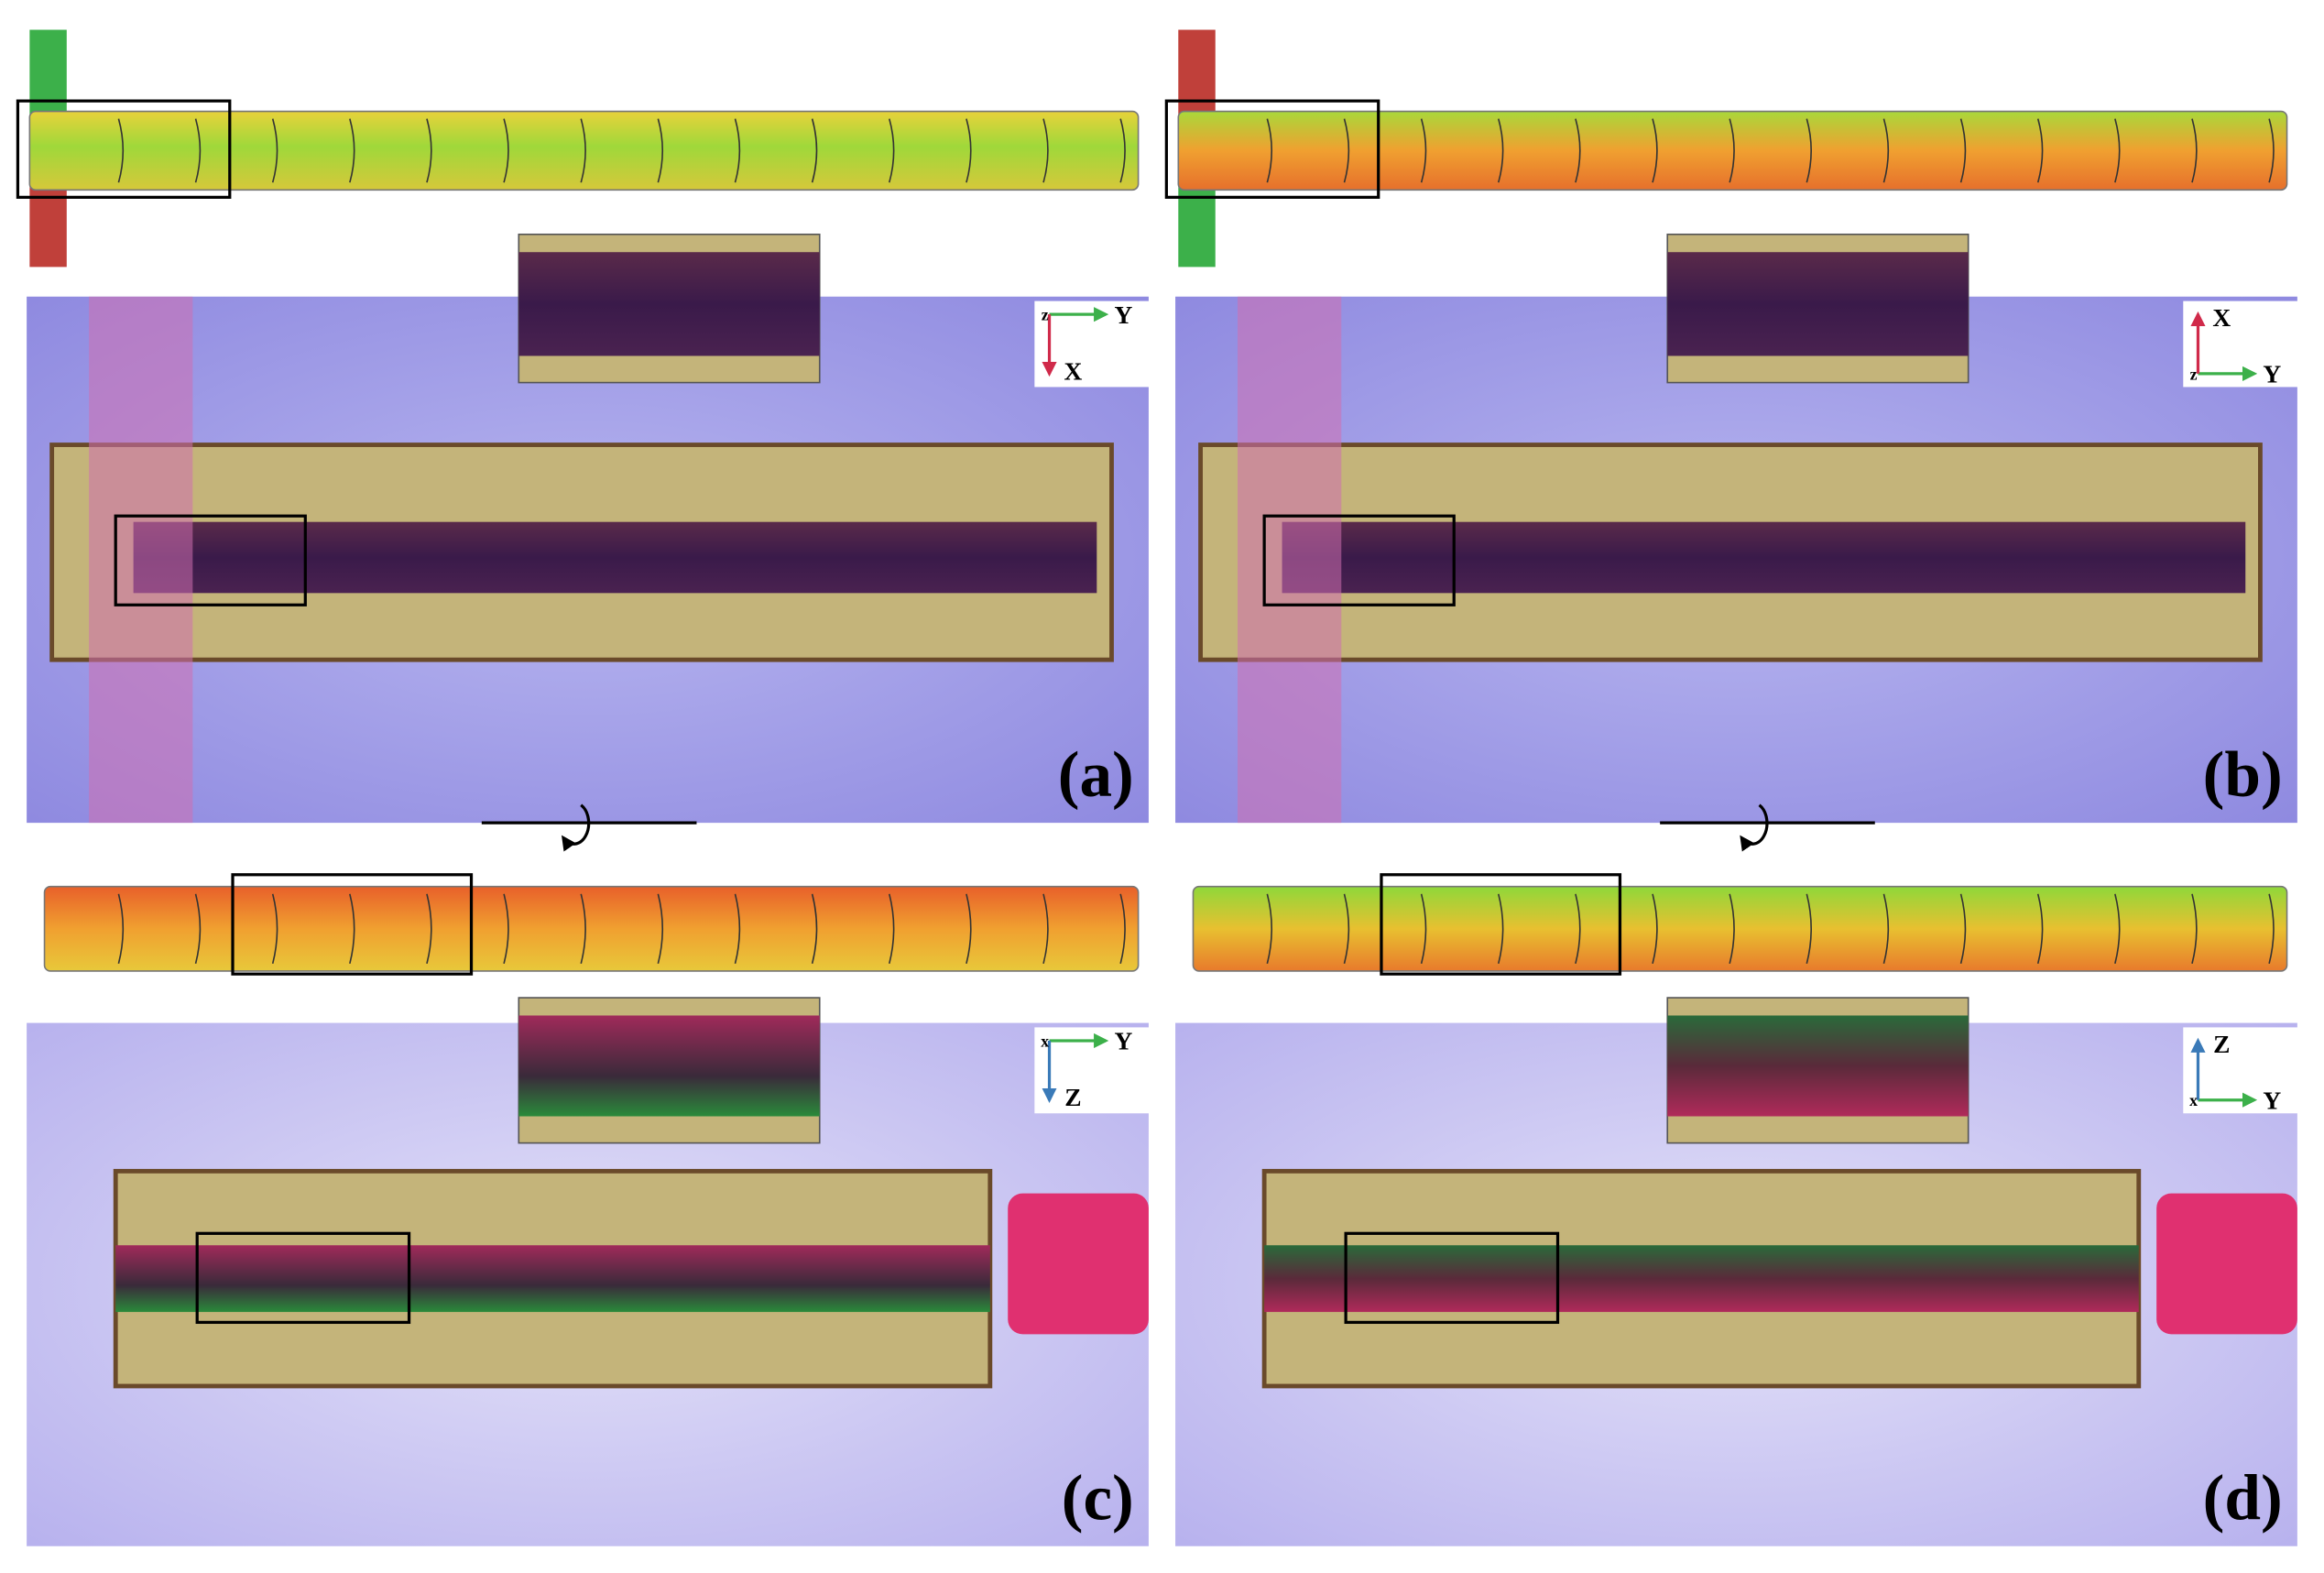 Image resolution: width=2324 pixels, height=1573 pixels. Describe the element at coordinates (1178, 827) in the screenshot. I see `rotation-symbol` at that location.